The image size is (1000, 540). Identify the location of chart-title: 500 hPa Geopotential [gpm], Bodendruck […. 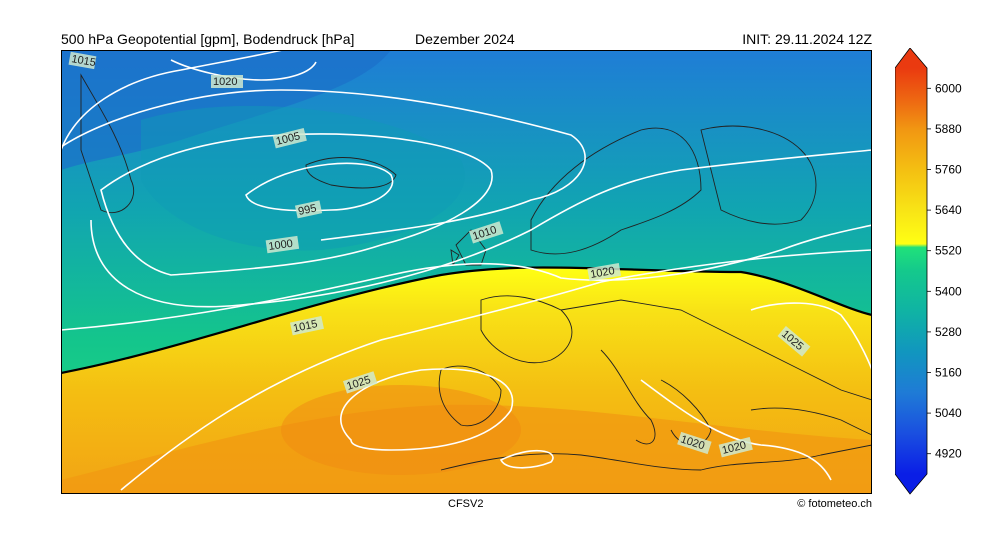
(208, 39).